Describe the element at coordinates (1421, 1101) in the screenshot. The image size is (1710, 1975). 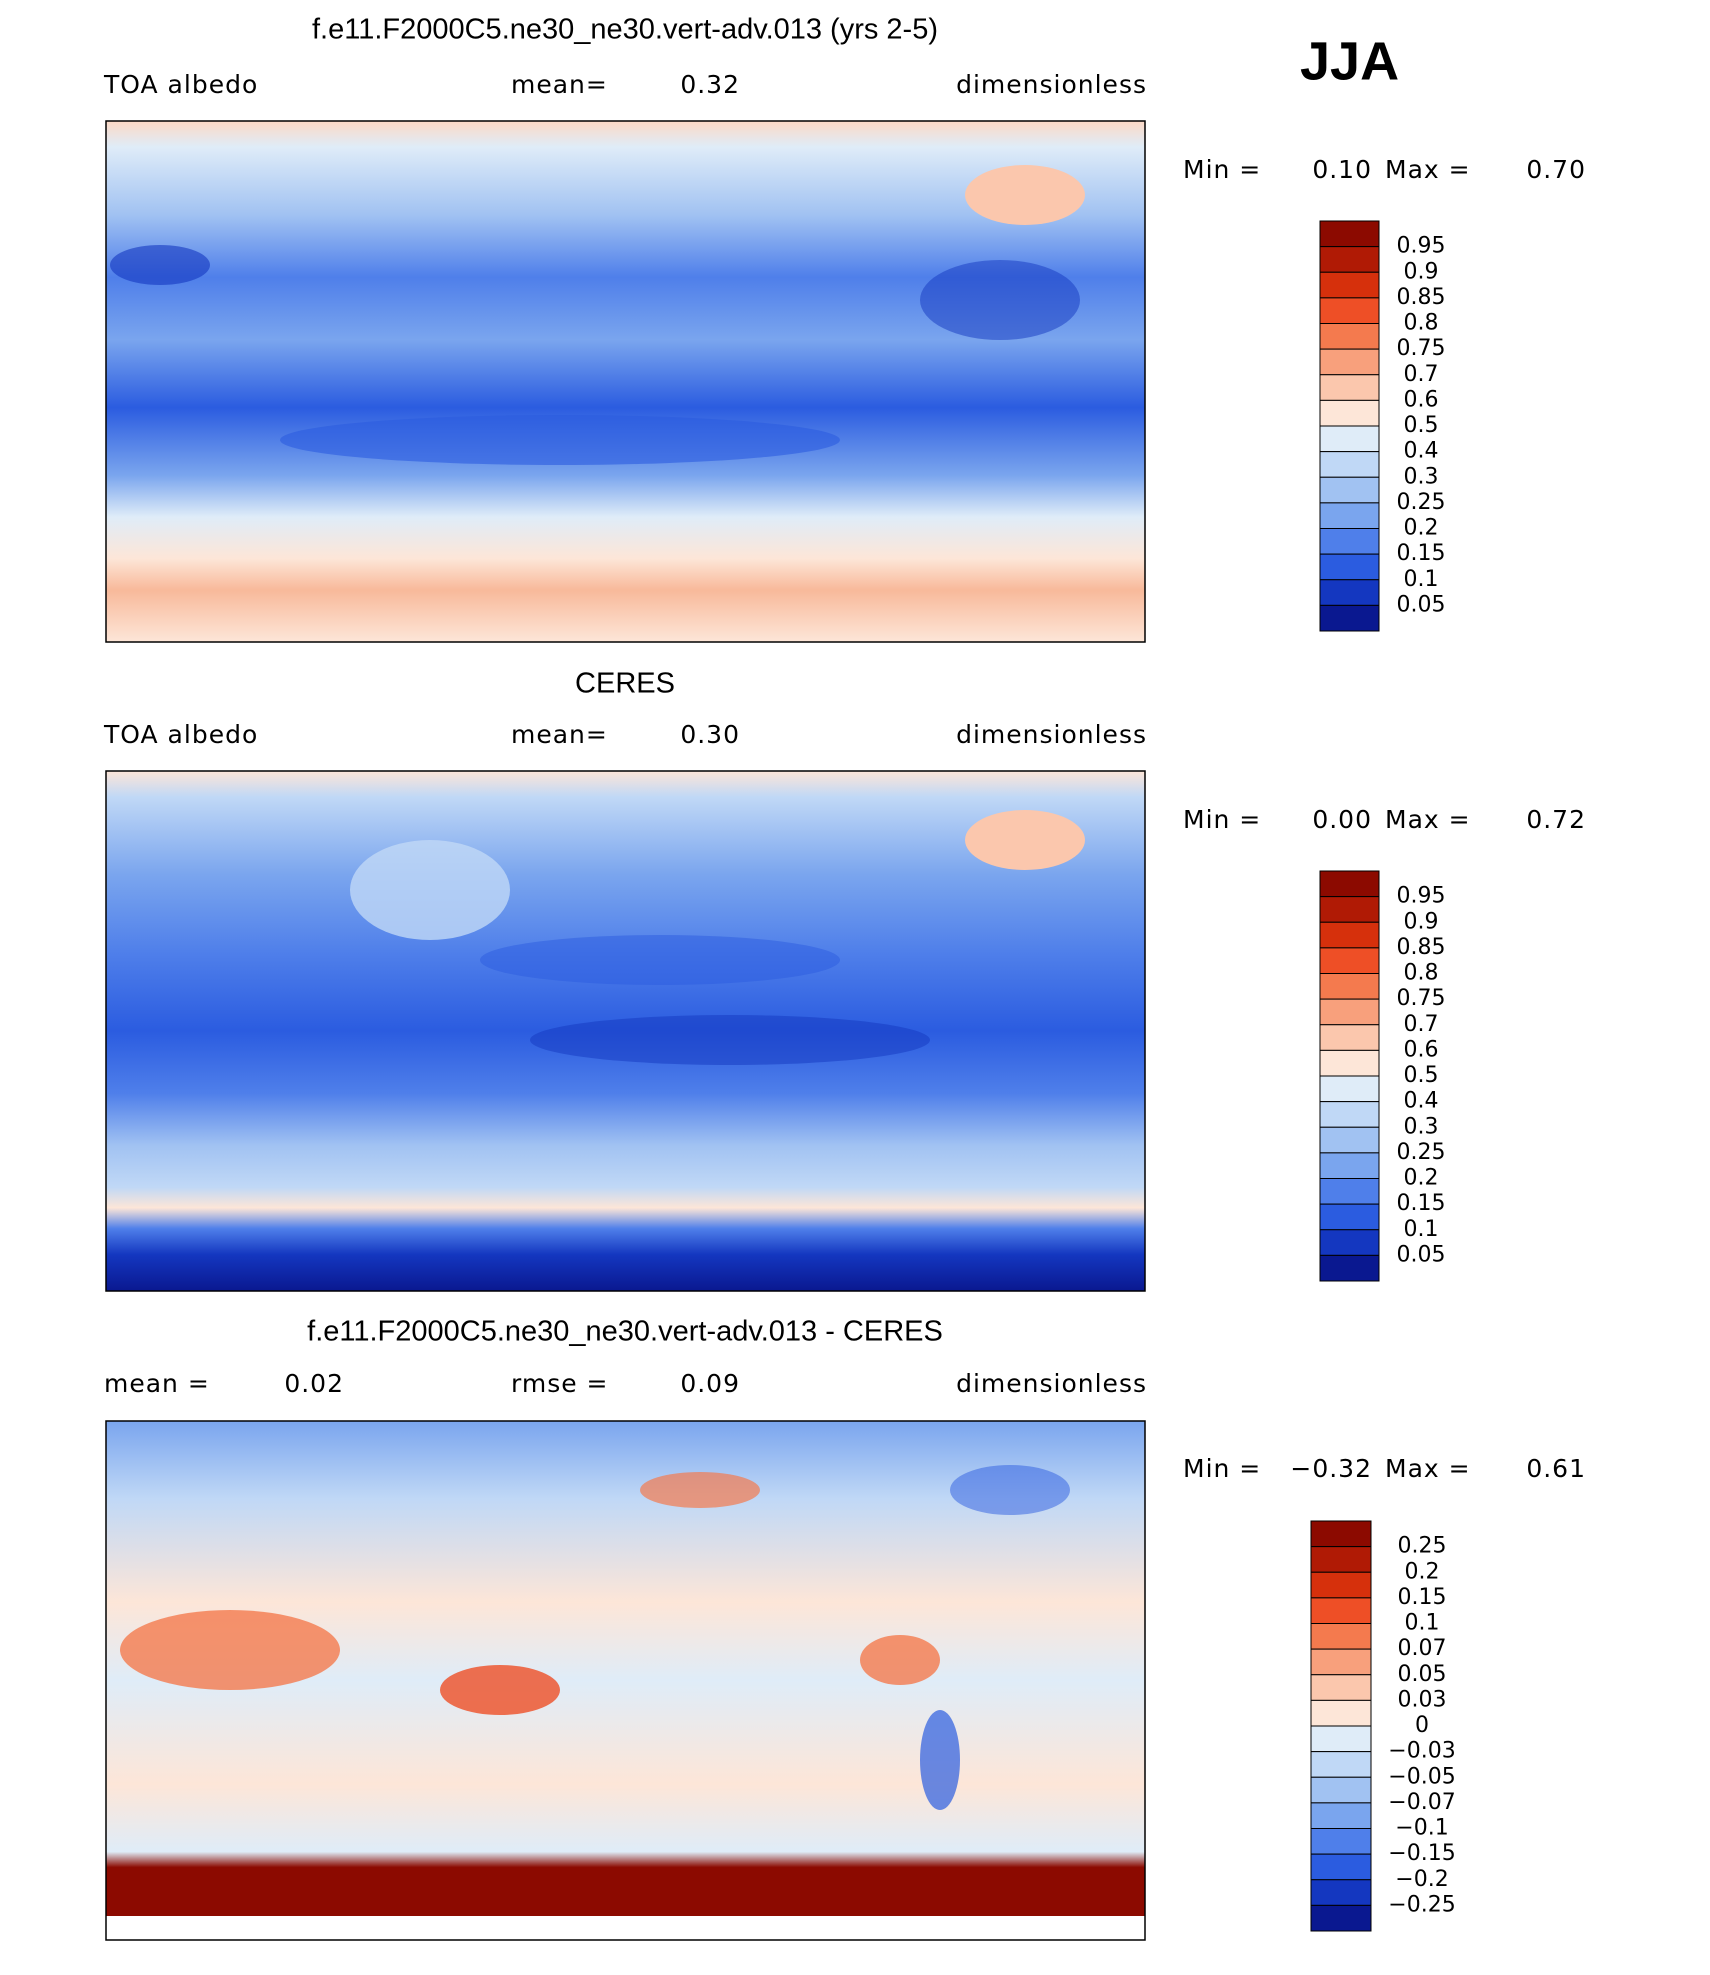
I see `colorbar-label: 0.4` at that location.